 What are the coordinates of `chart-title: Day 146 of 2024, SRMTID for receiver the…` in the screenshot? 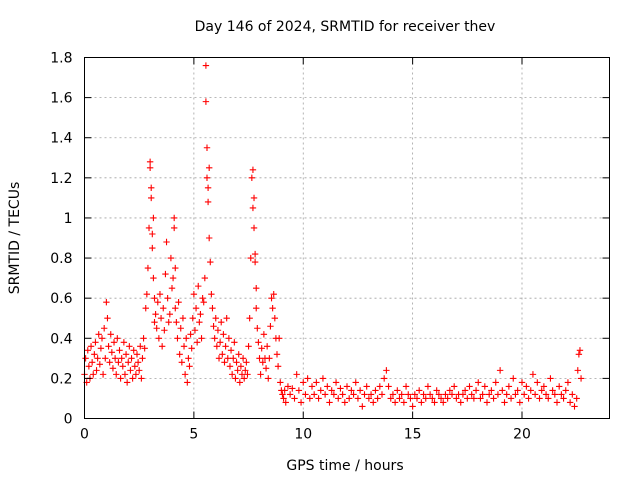 It's located at (345, 27).